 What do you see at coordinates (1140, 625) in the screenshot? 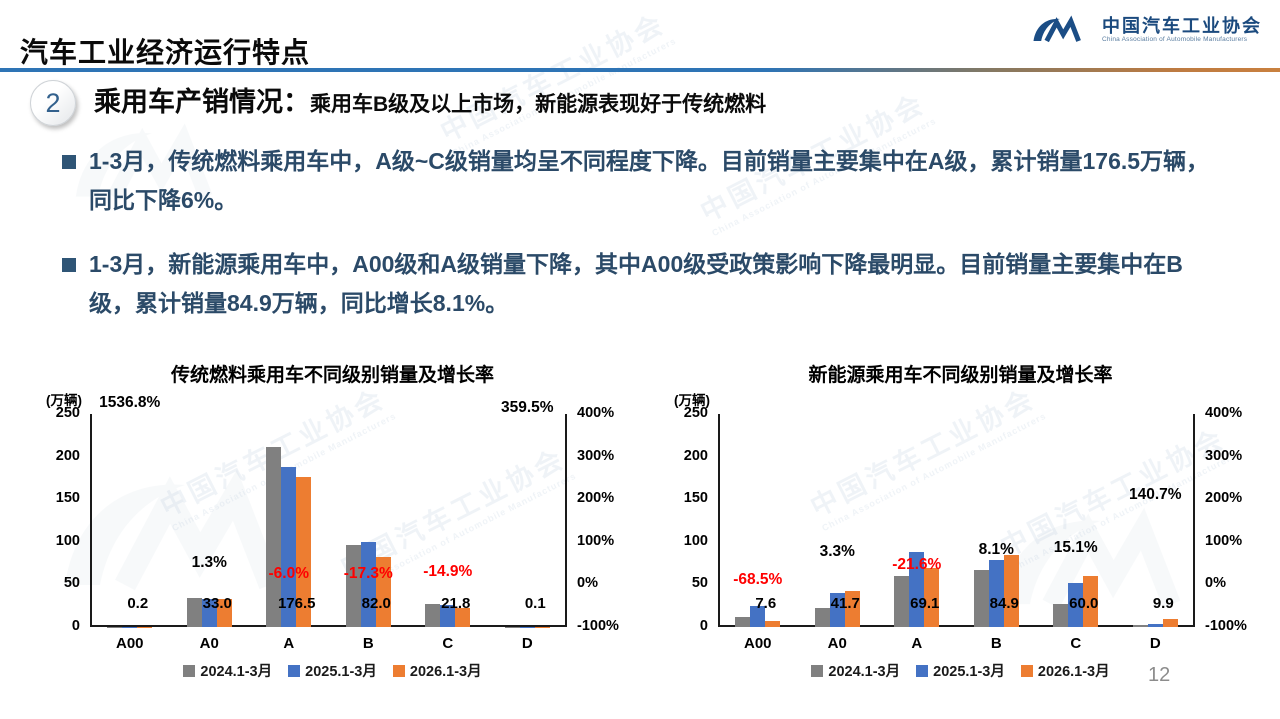
I see `bar-2024.1-3月-D` at bounding box center [1140, 625].